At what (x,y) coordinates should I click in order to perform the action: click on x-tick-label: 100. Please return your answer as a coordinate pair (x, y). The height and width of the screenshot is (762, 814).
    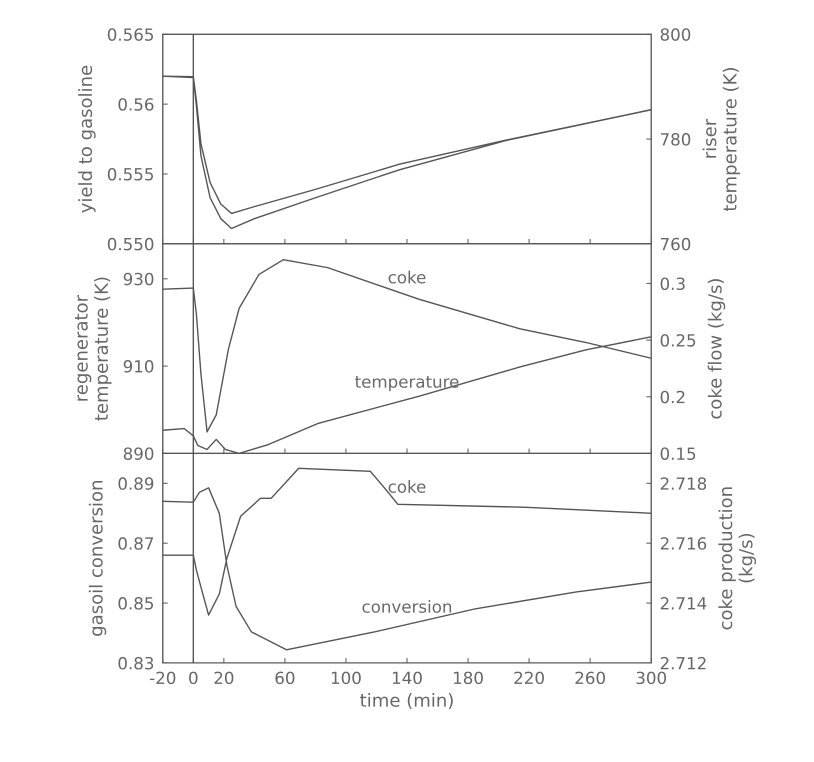
    Looking at the image, I should click on (346, 678).